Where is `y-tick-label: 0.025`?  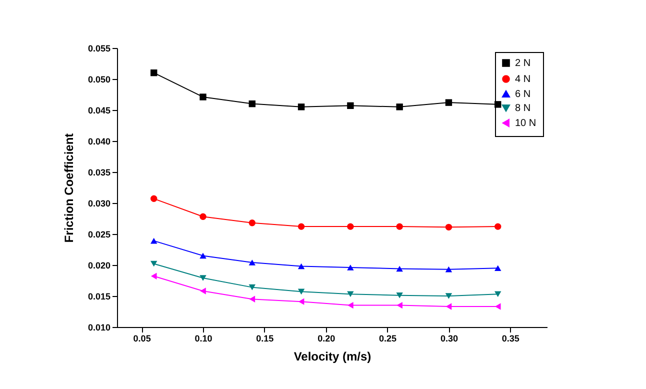 y-tick-label: 0.025 is located at coordinates (99, 235).